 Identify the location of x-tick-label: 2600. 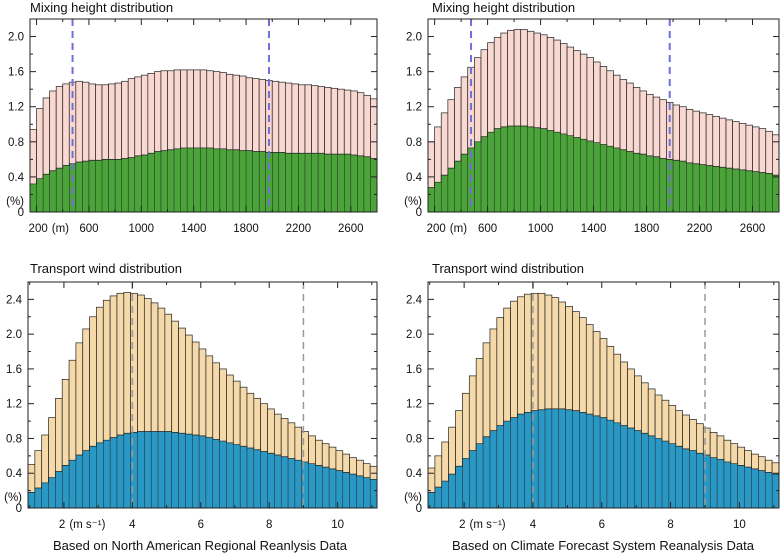
(753, 229).